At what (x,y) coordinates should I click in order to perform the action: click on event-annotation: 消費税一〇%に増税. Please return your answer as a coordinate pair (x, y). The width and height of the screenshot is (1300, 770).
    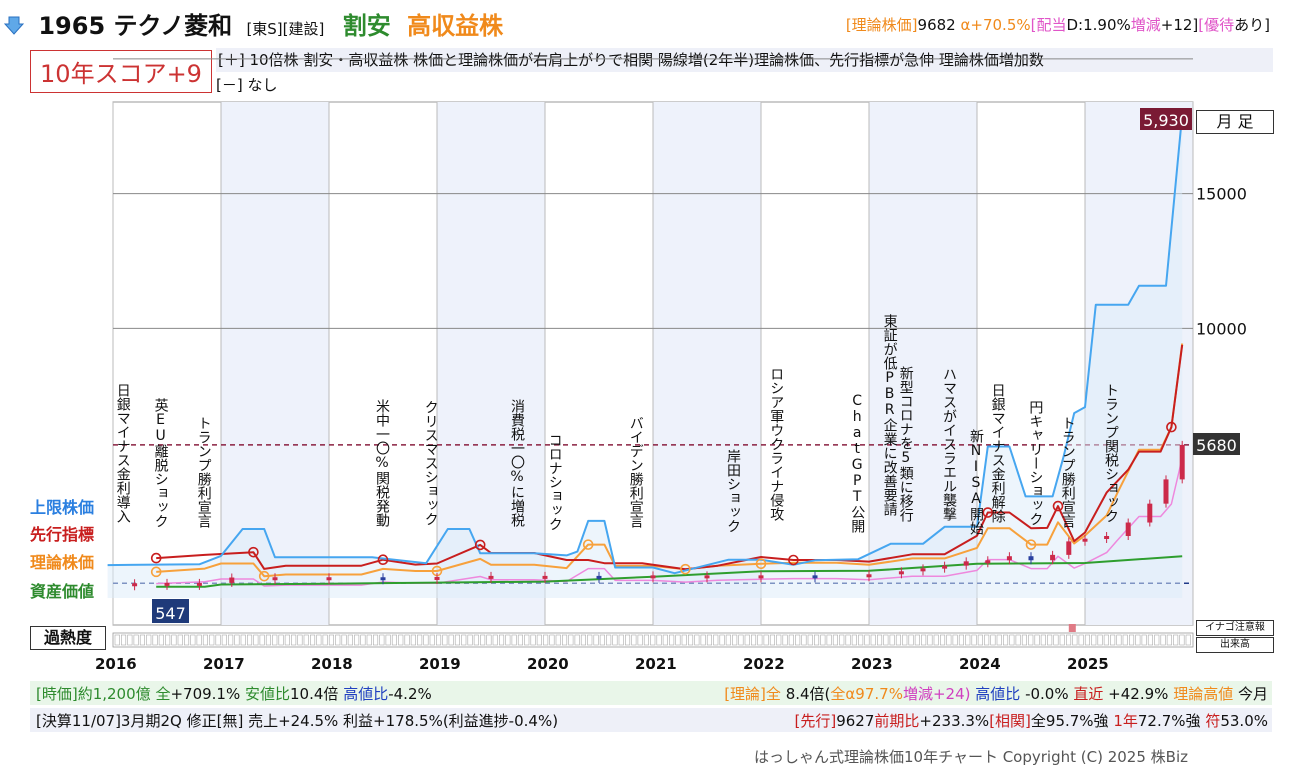
    Looking at the image, I should click on (517, 462).